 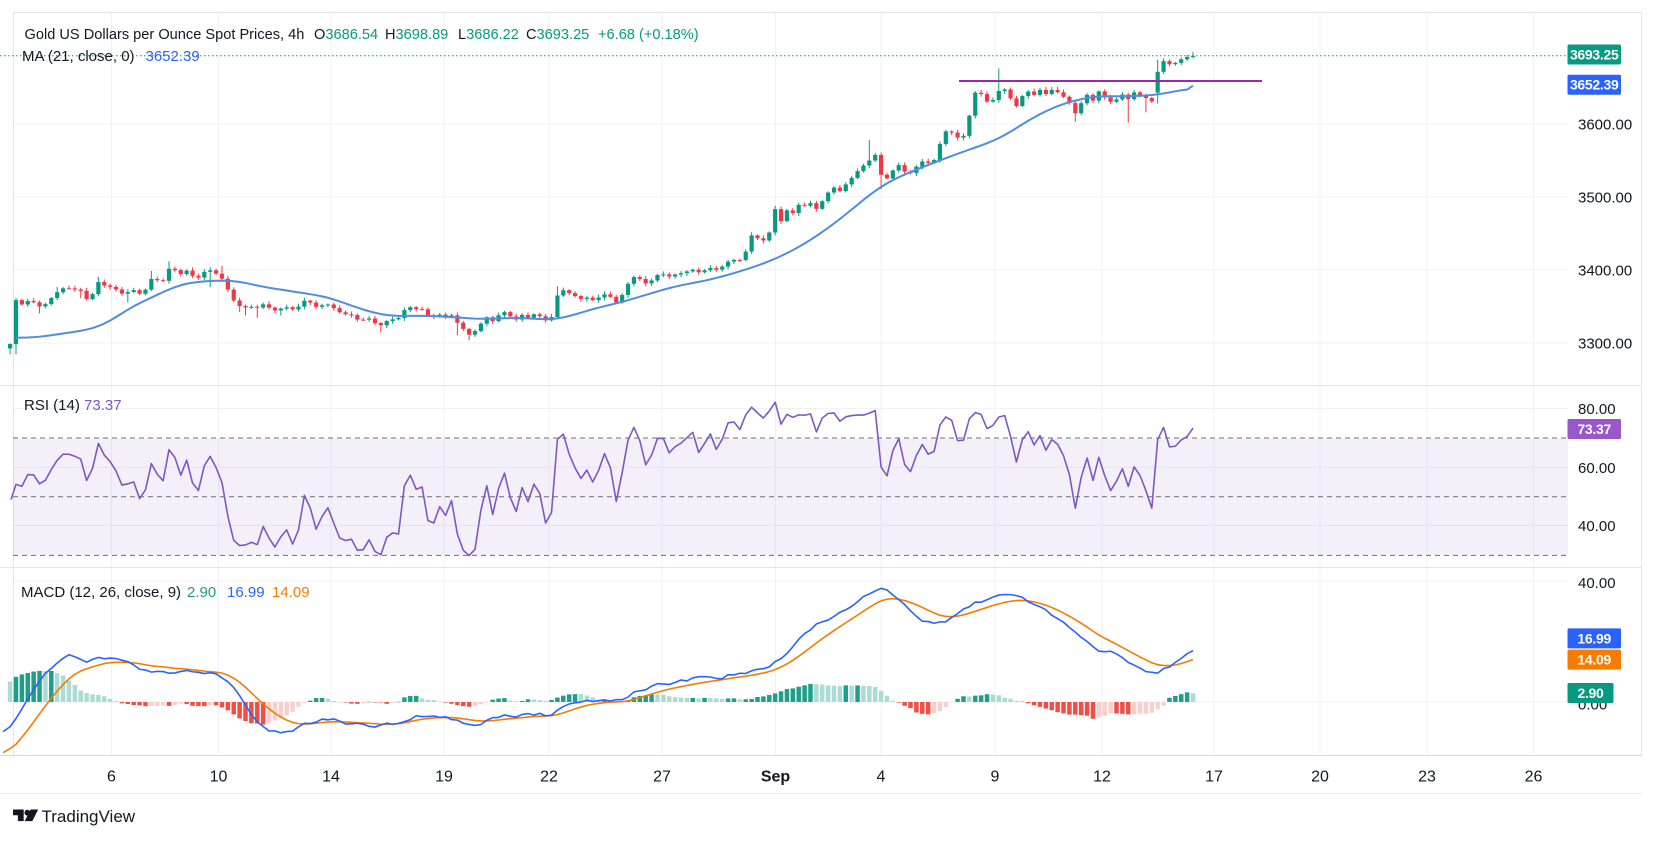 I want to click on svg-text: 4, so click(x=881, y=777).